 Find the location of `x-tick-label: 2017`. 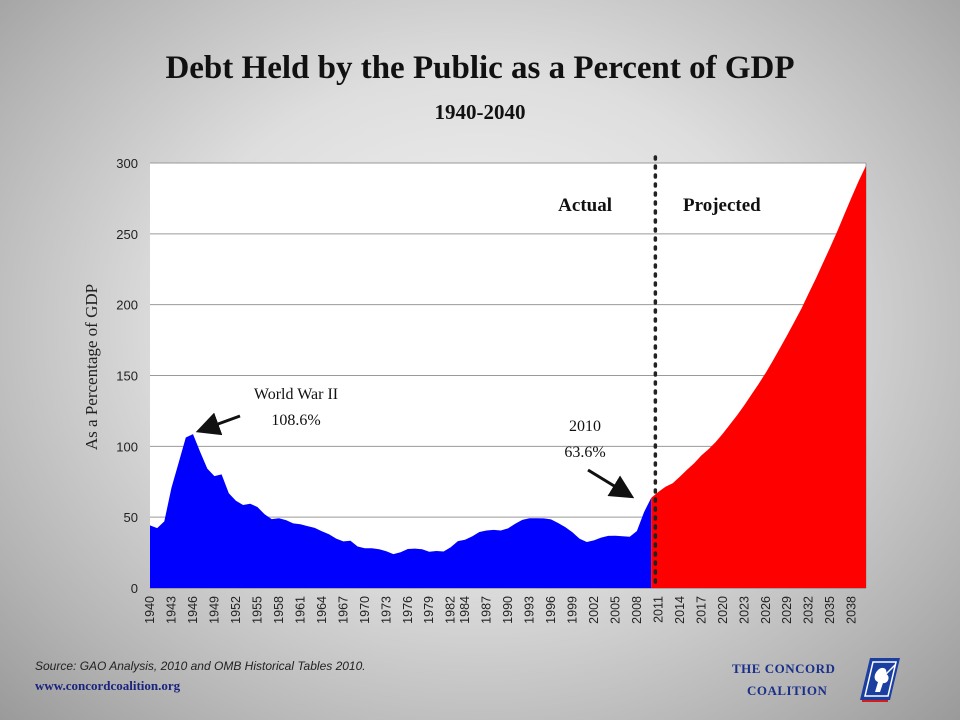

x-tick-label: 2017 is located at coordinates (701, 610).